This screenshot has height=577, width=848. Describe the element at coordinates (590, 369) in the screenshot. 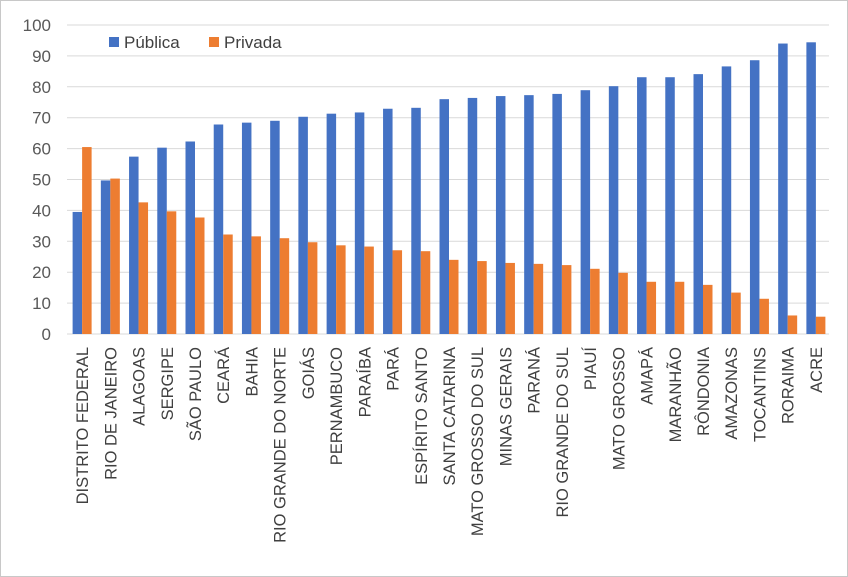

I see `x-category-label: PIAUÍ` at that location.